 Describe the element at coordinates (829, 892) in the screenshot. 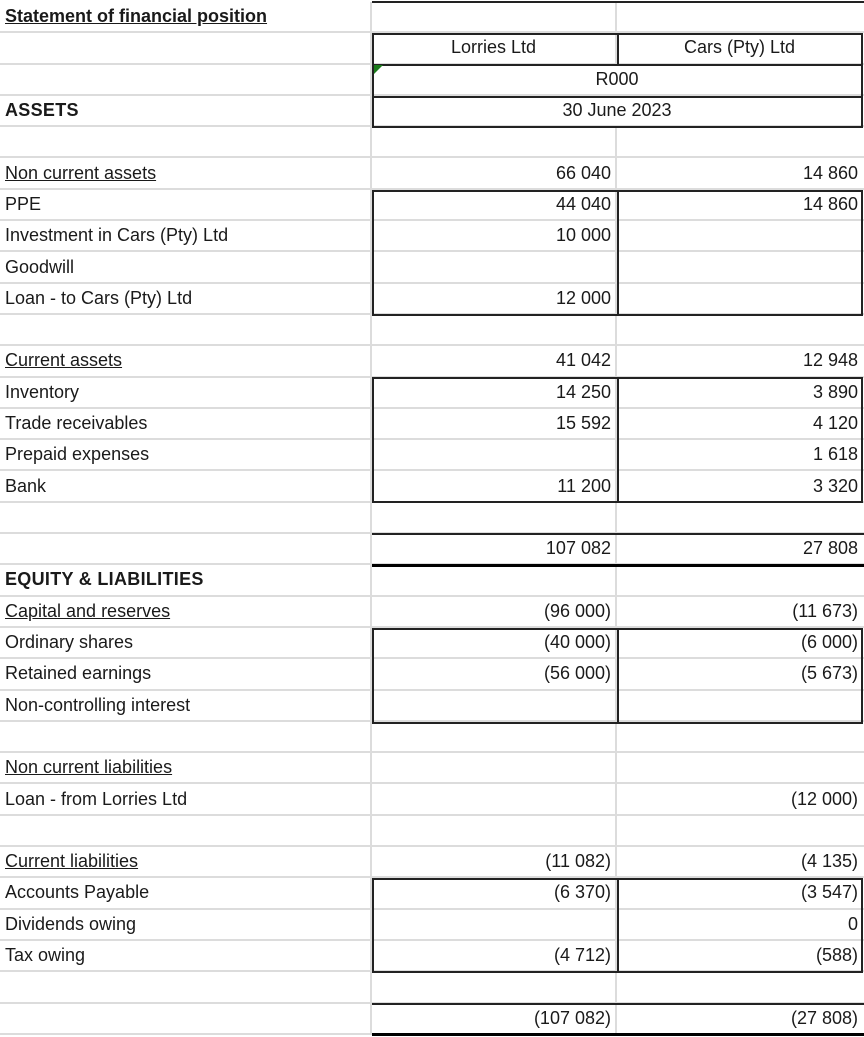

I see `cars-value: (3 547)` at that location.